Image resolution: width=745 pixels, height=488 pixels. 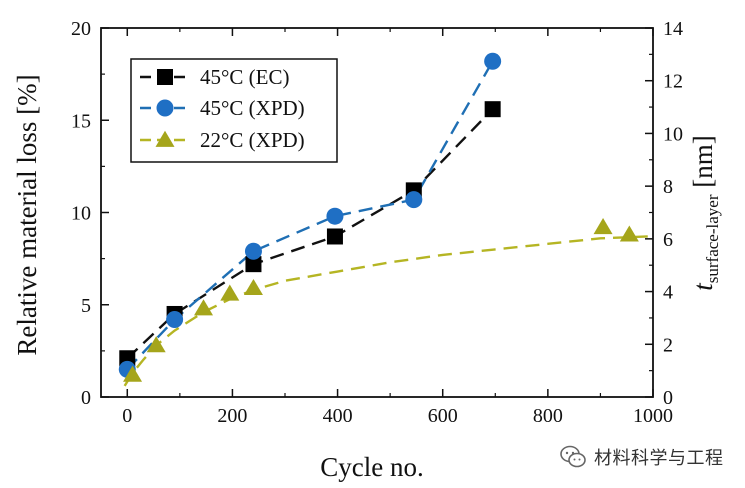 What do you see at coordinates (244, 77) in the screenshot?
I see `legend-label-ec-45c: 45°C (EC)` at bounding box center [244, 77].